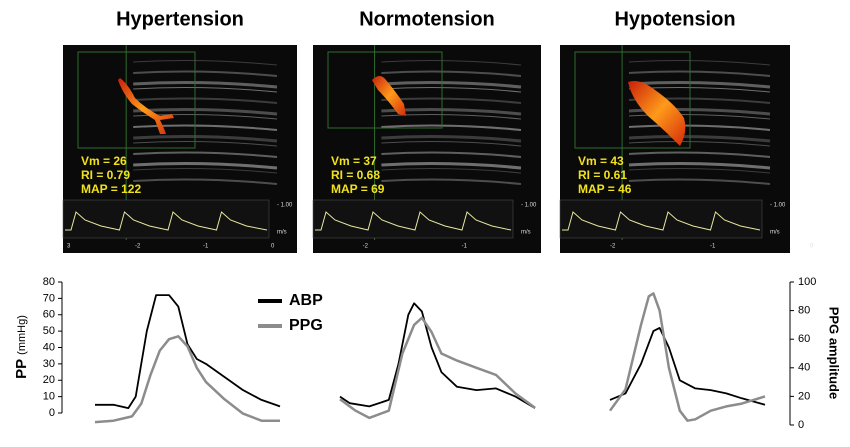 The image size is (850, 447). I want to click on y-tick-label: 70, so click(49, 298).